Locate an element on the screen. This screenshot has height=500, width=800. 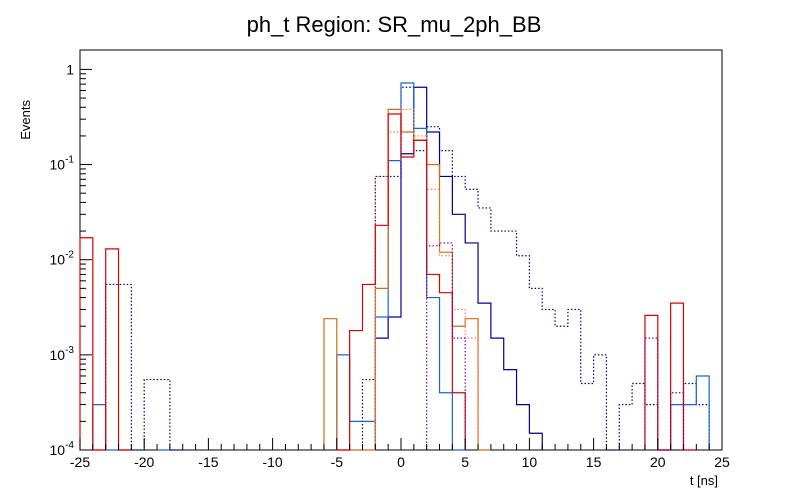
x-tick-label: 10 is located at coordinates (530, 462).